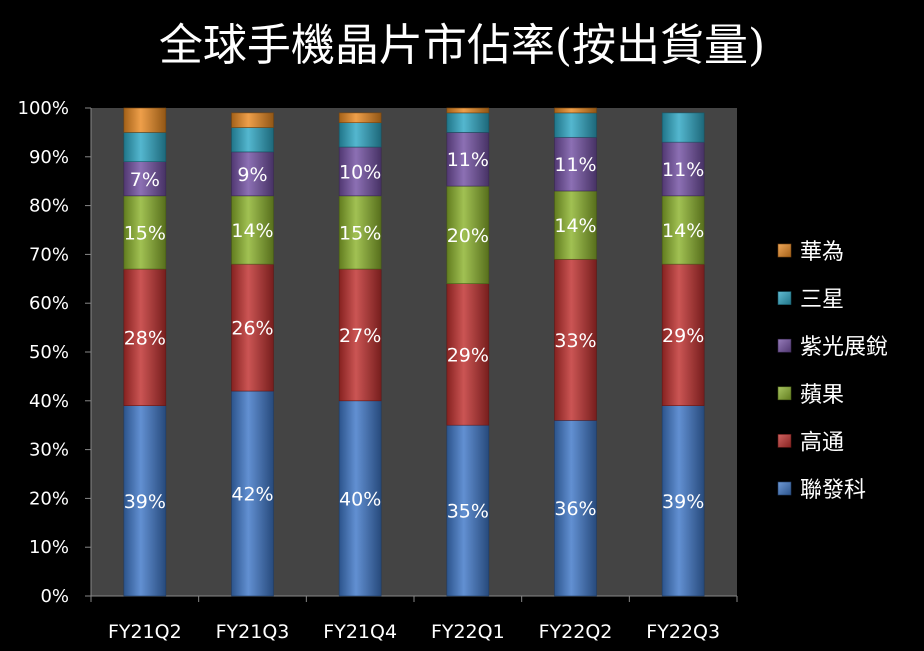 This screenshot has height=651, width=924. I want to click on legend-label: 華為, so click(822, 252).